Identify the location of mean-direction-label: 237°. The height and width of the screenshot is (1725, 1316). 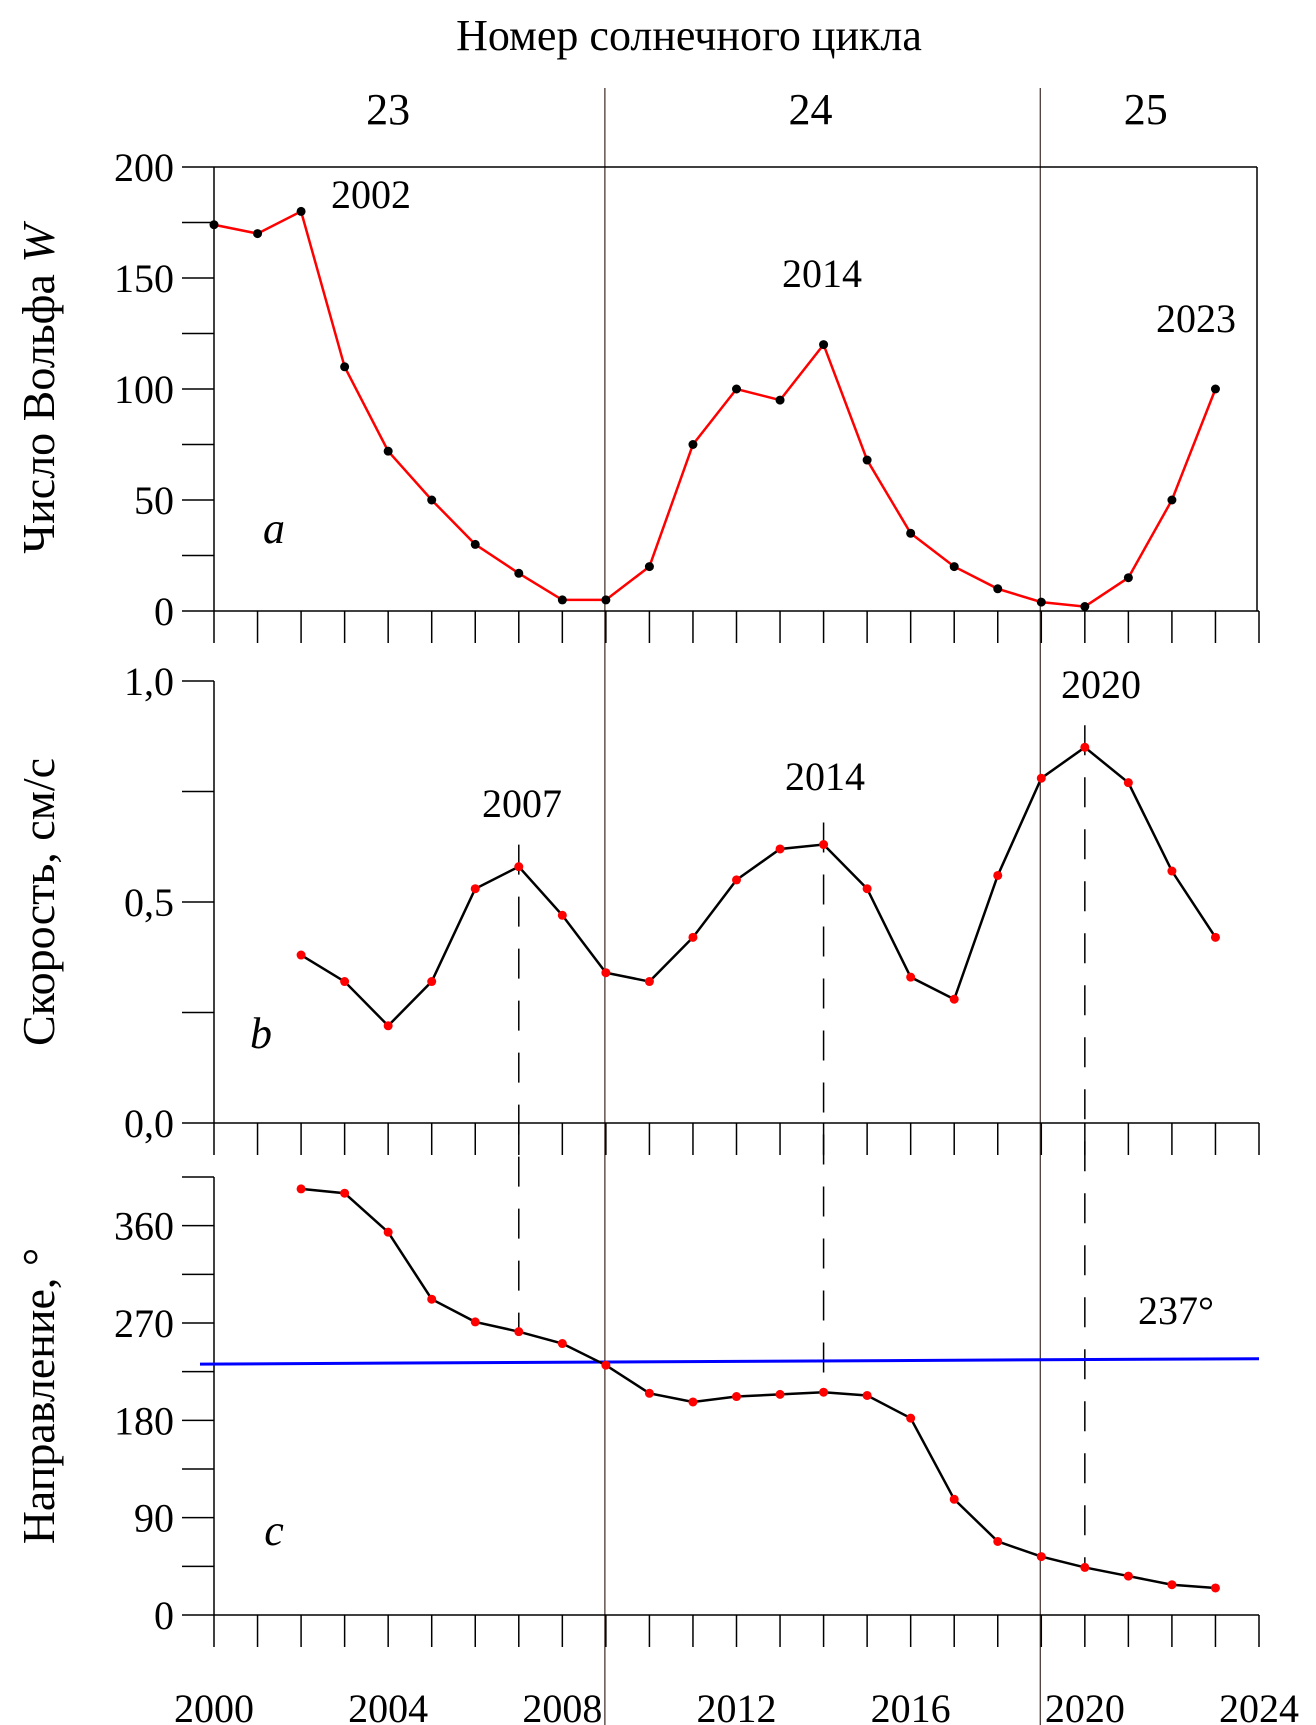
(1176, 1310).